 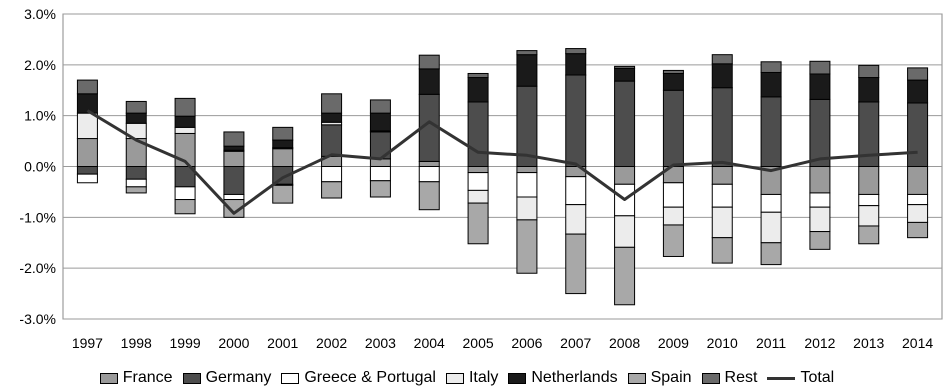 I want to click on legend-item-total: Total, so click(x=800, y=378).